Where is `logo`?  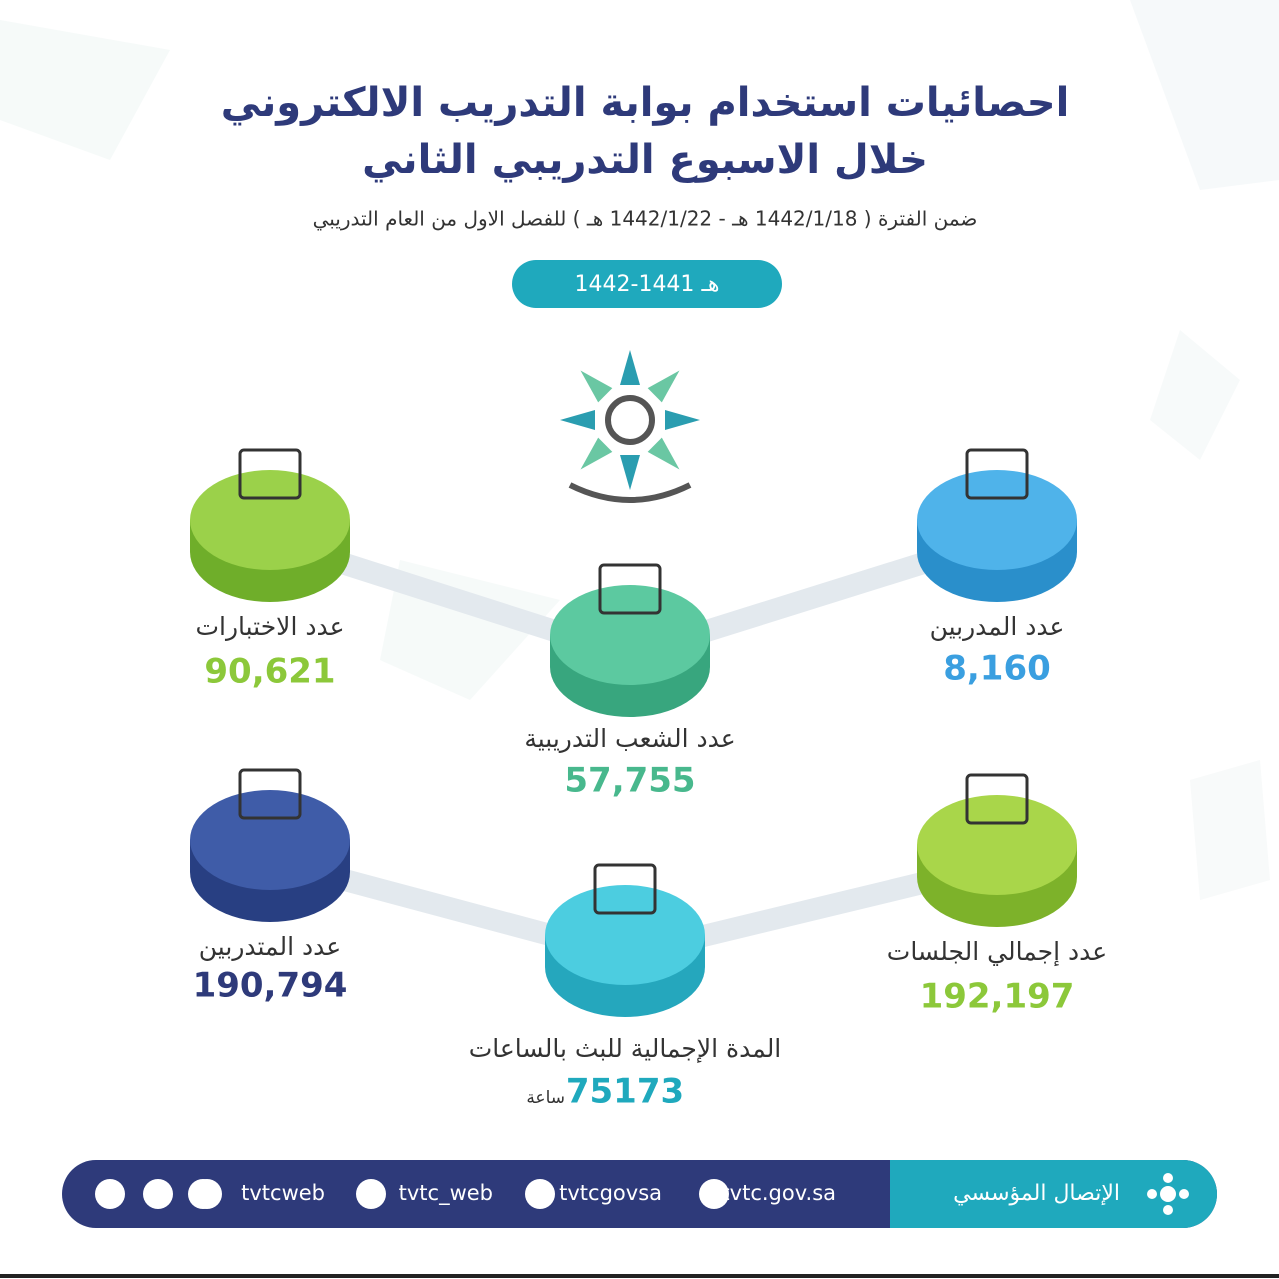 logo is located at coordinates (630, 426).